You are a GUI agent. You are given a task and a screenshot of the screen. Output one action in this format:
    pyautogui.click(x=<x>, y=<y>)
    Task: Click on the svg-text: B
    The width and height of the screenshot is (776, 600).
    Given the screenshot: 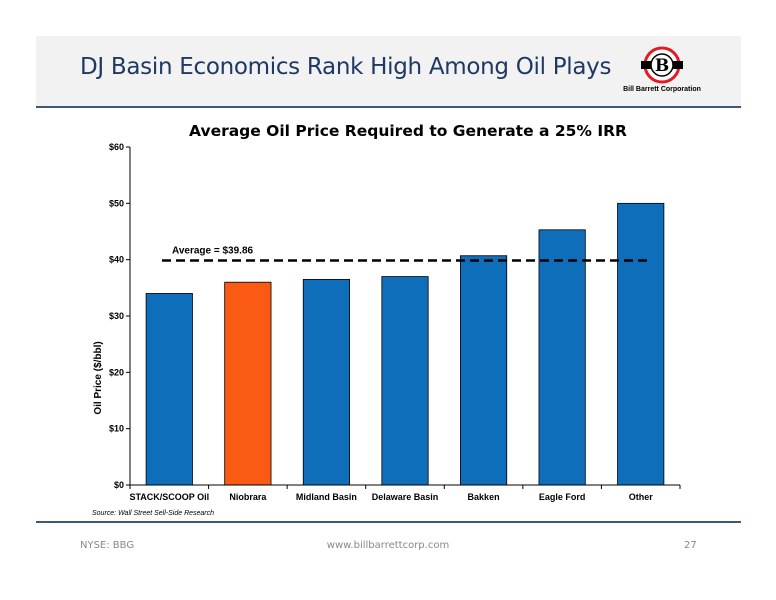 What is the action you would take?
    pyautogui.click(x=662, y=66)
    